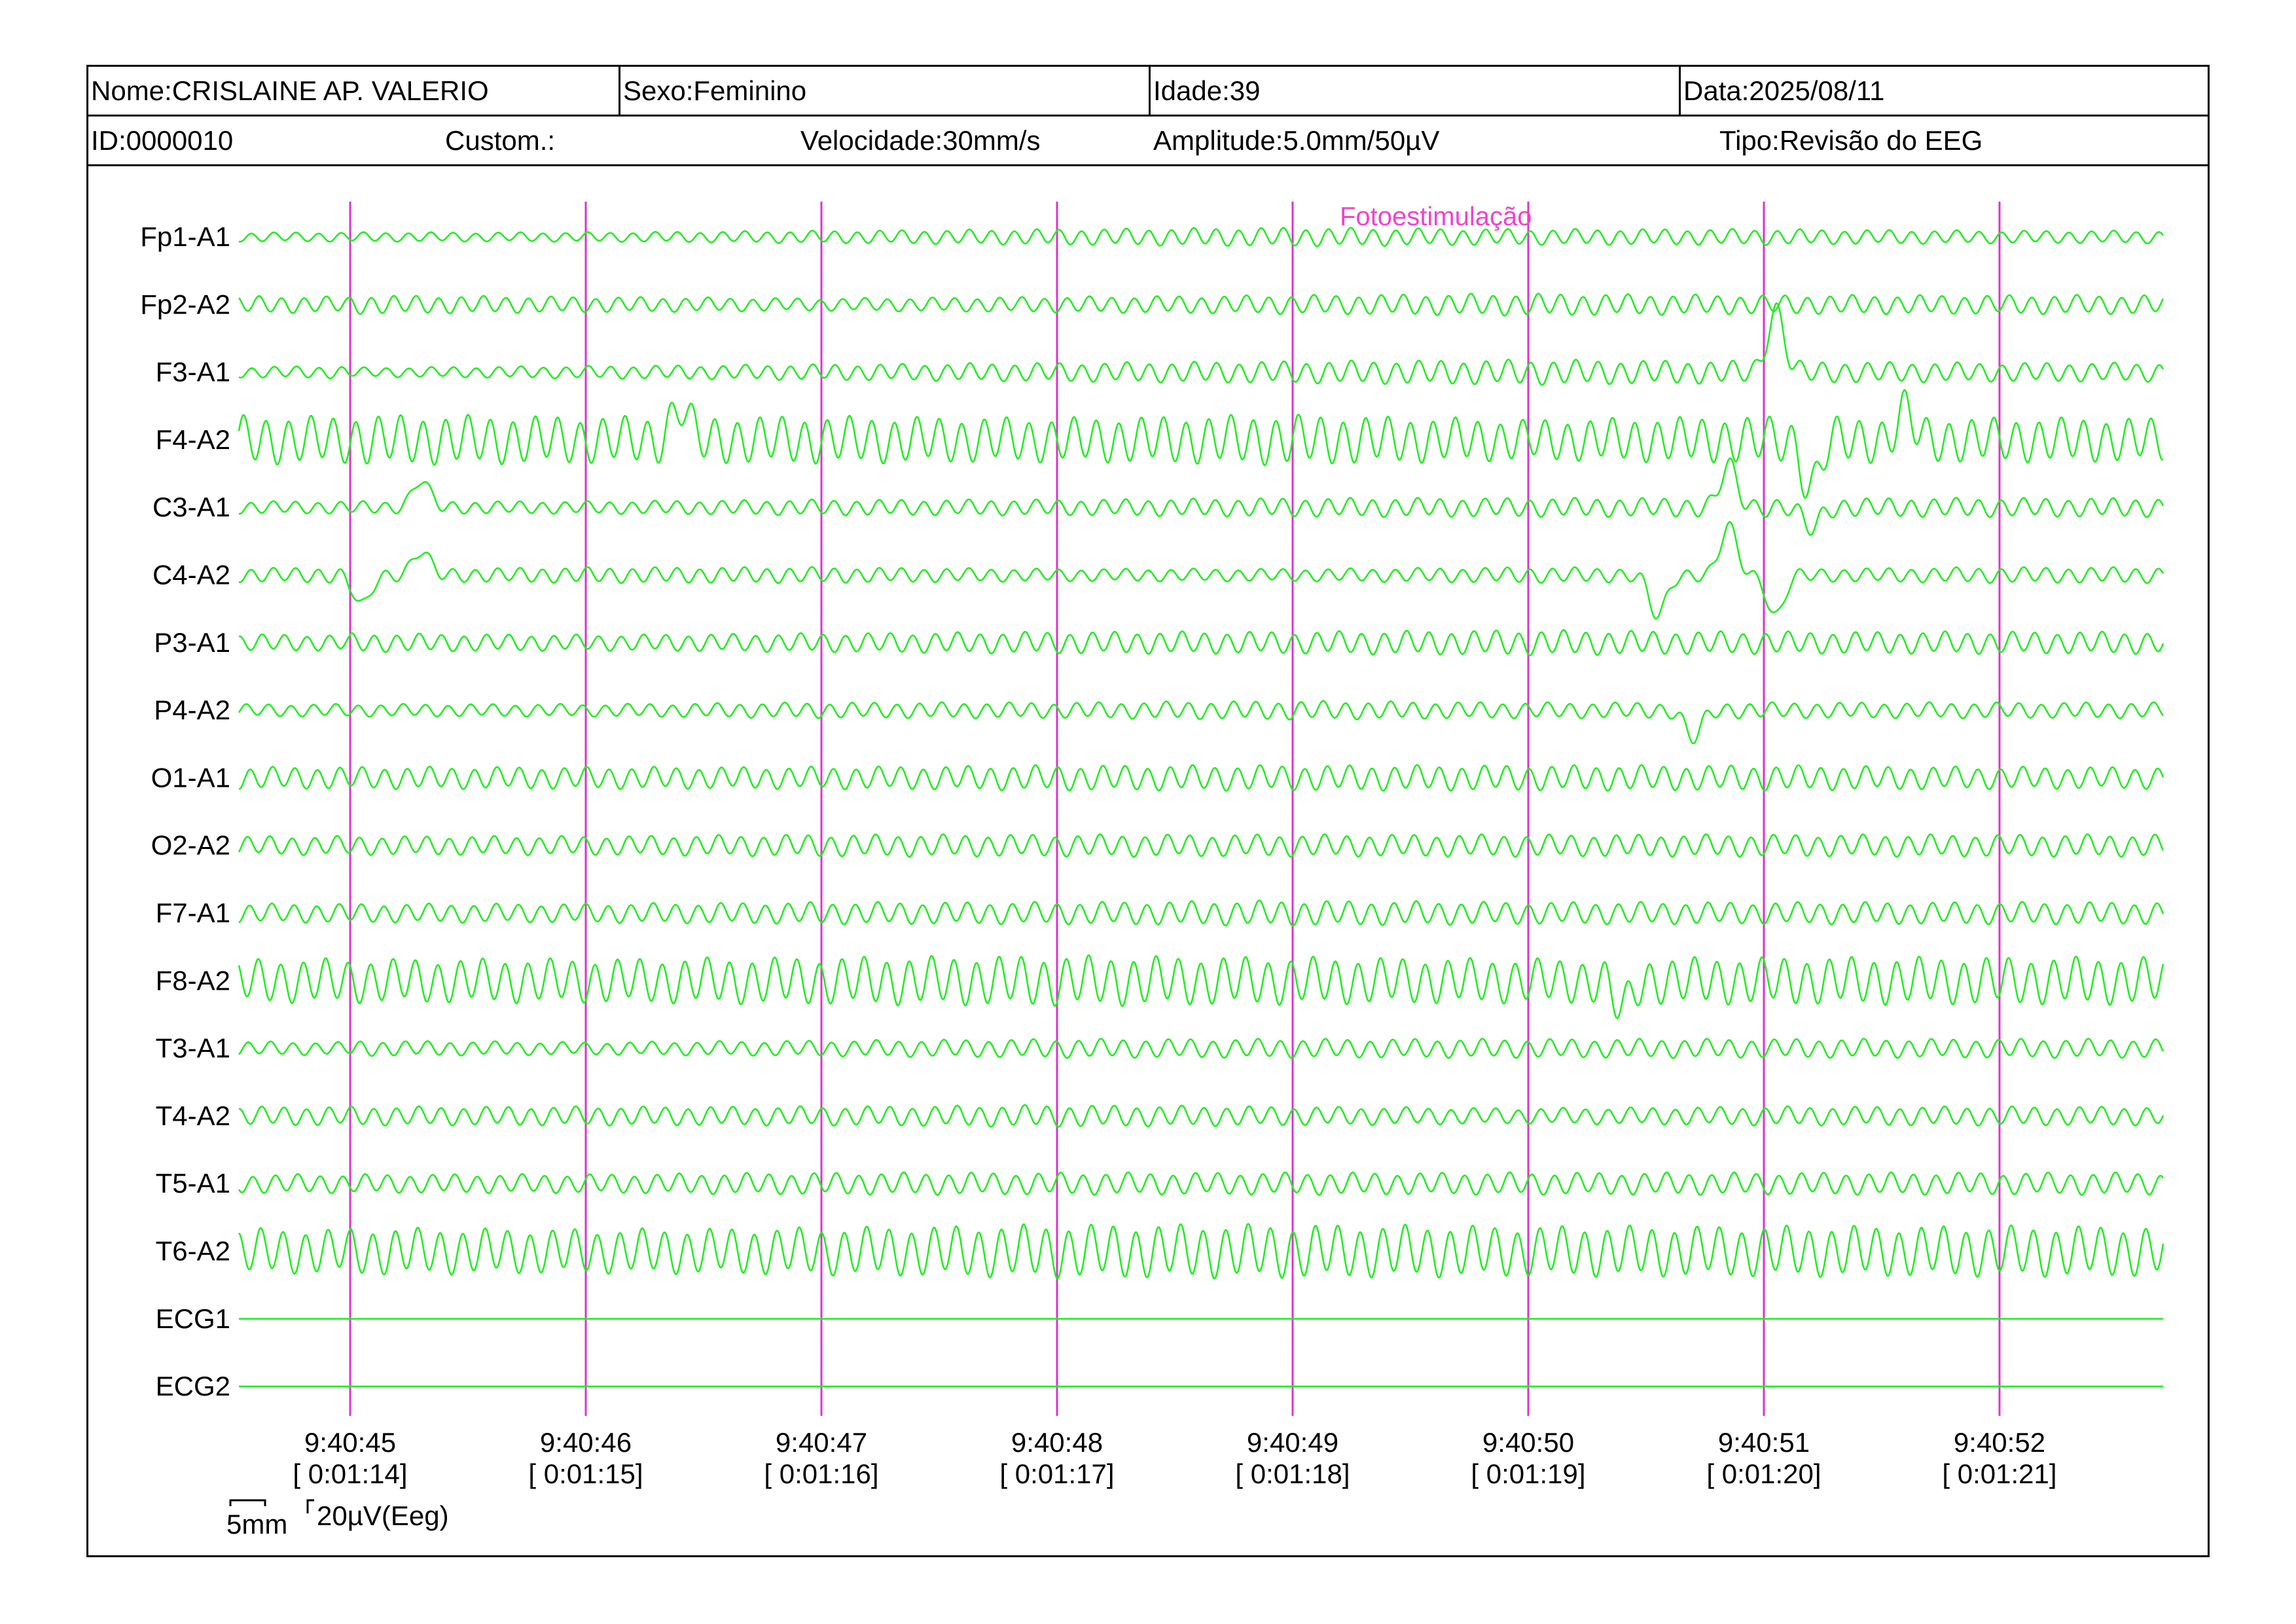  Describe the element at coordinates (193, 980) in the screenshot. I see `channel-label: F8-A2` at that location.